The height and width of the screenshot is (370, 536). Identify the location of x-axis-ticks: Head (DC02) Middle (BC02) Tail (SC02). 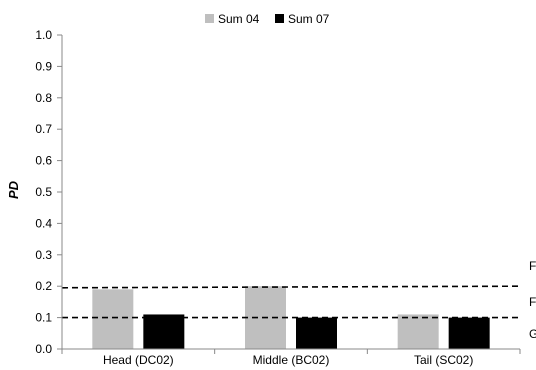
(291, 358).